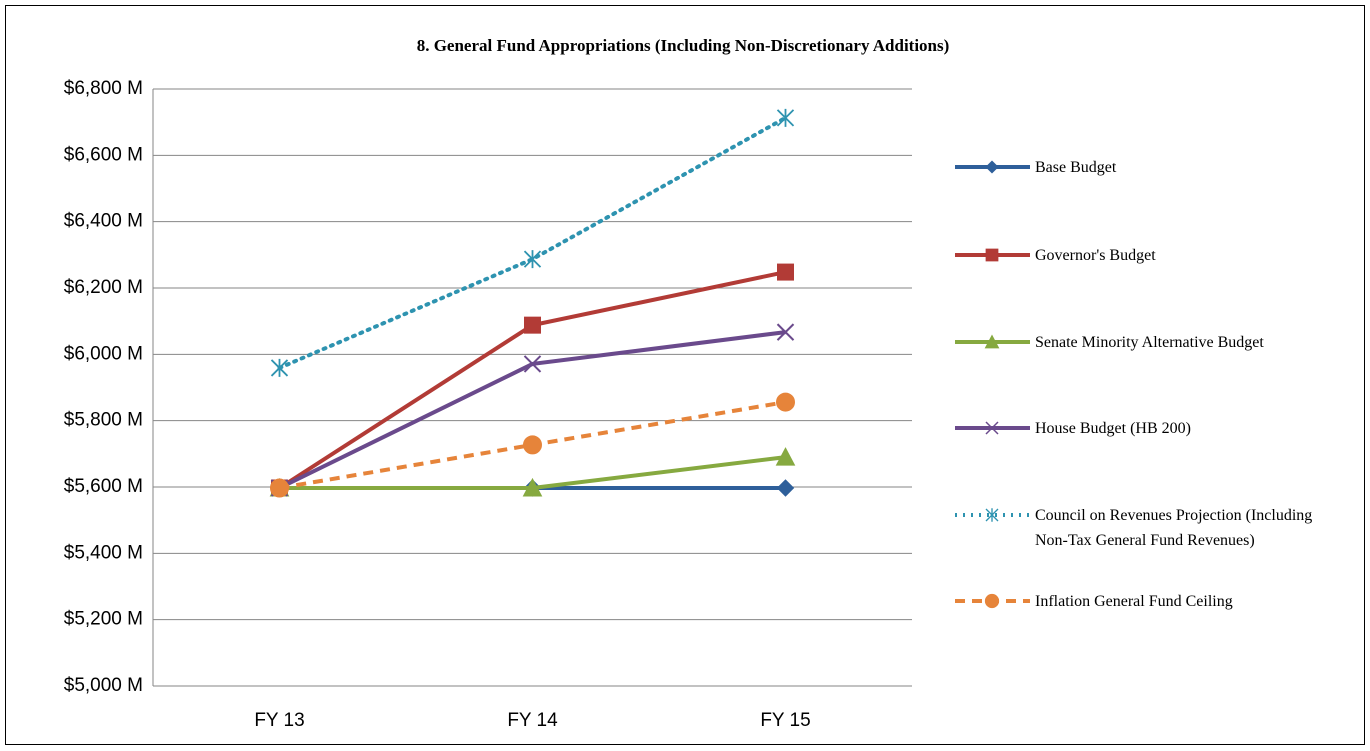  What do you see at coordinates (103, 221) in the screenshot?
I see `y-tick-label: $6,400 M` at bounding box center [103, 221].